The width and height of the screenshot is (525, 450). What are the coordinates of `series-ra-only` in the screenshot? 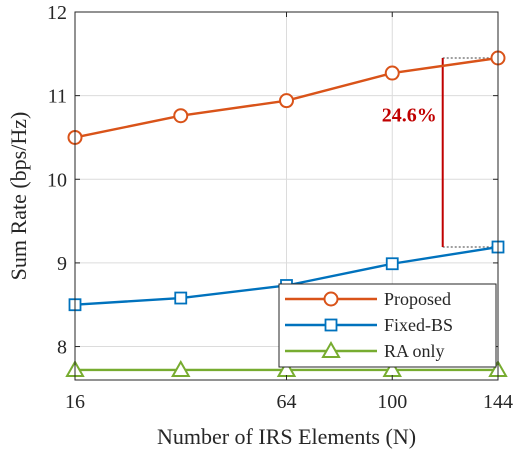 It's located at (286, 368).